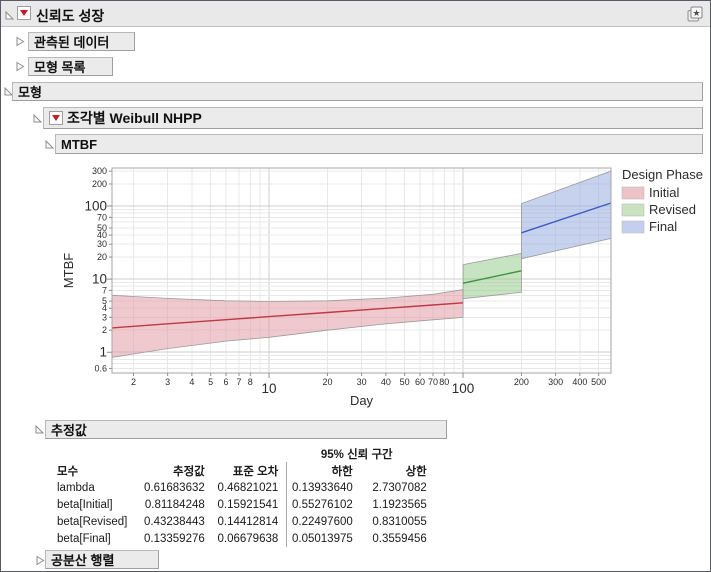  I want to click on section-label: 공분산 행렬, so click(83, 560).